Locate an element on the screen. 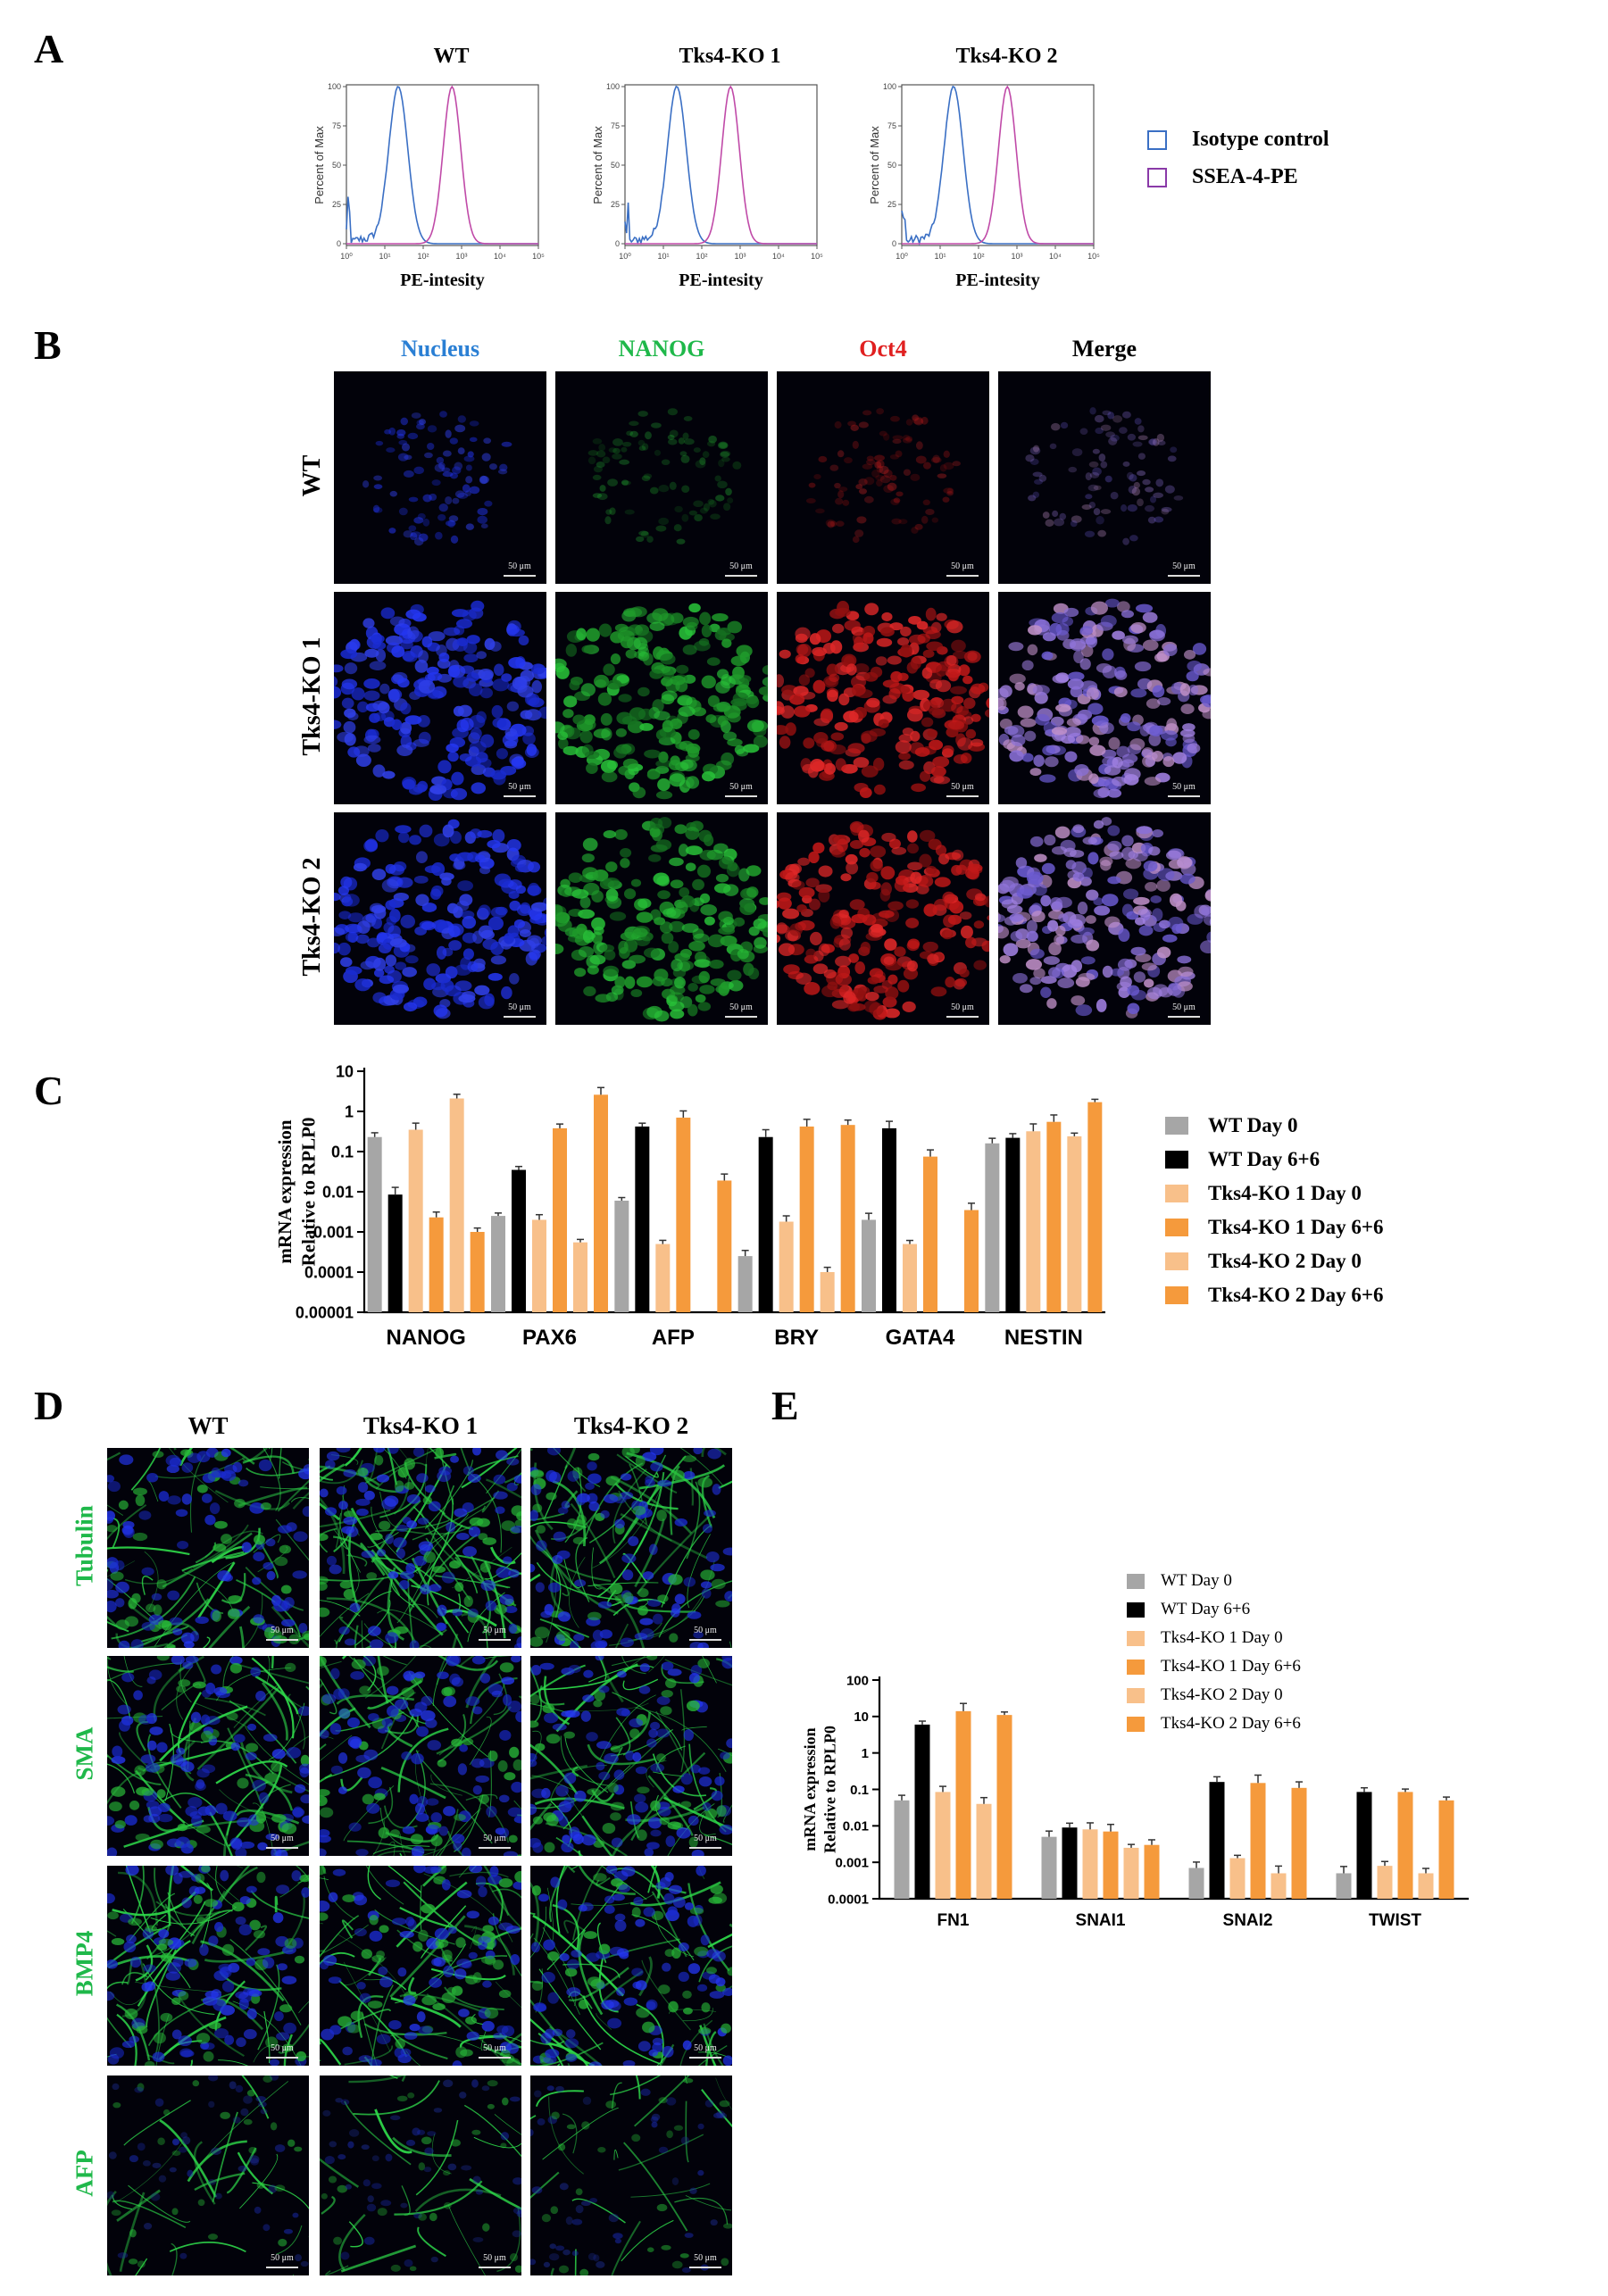 Image resolution: width=1608 pixels, height=2296 pixels. column-label: Tks4-KO 1 is located at coordinates (420, 1425).